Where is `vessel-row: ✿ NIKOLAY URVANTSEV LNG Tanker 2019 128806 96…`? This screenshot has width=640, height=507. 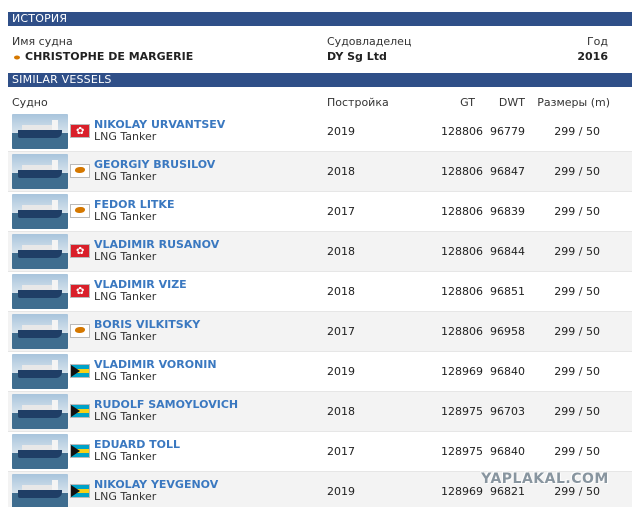
vessel-row: ✿ NIKOLAY URVANTSEV LNG Tanker 2019 128806 96… is located at coordinates (320, 132).